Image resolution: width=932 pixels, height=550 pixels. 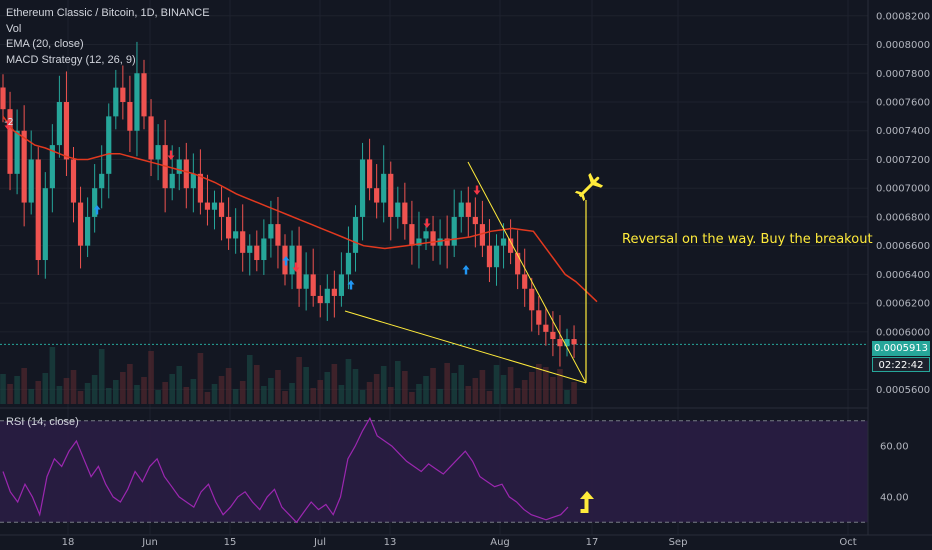 I want to click on time-tick-label: Jul, so click(x=319, y=542).